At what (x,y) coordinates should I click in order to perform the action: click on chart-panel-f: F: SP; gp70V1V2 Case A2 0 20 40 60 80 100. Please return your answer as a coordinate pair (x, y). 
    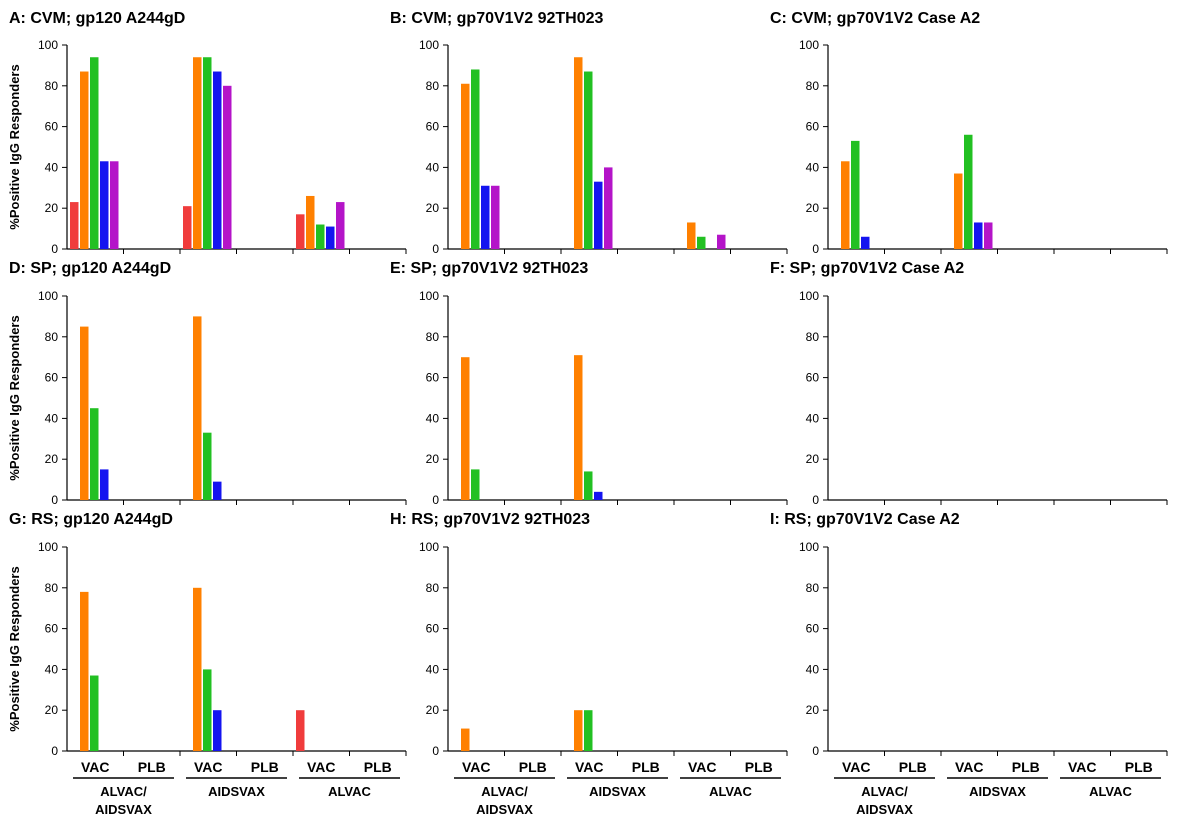
    Looking at the image, I should click on (969, 383).